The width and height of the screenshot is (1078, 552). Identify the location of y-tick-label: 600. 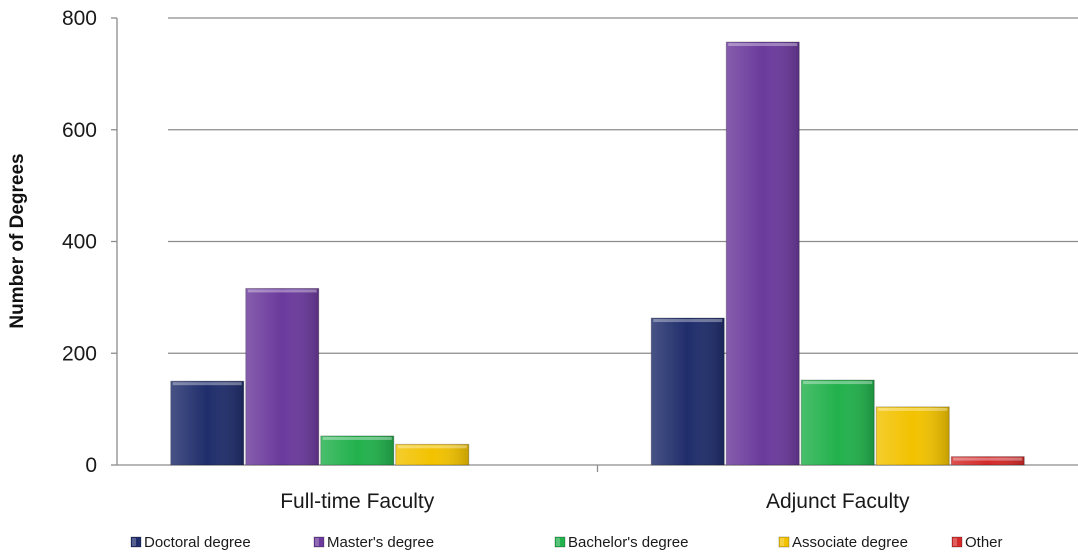
(79, 130).